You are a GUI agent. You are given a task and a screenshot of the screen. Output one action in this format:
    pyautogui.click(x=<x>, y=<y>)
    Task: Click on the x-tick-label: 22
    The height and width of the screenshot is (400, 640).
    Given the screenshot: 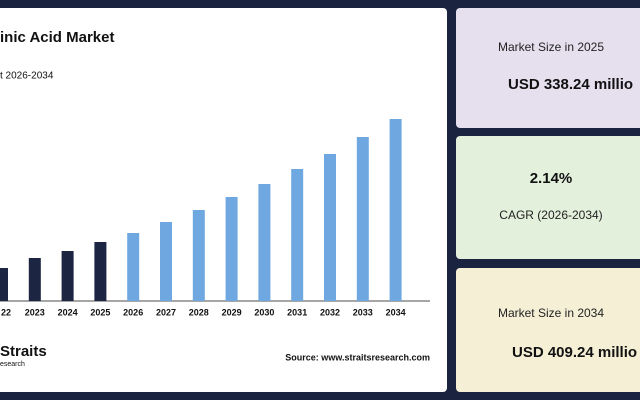 What is the action you would take?
    pyautogui.click(x=6, y=312)
    